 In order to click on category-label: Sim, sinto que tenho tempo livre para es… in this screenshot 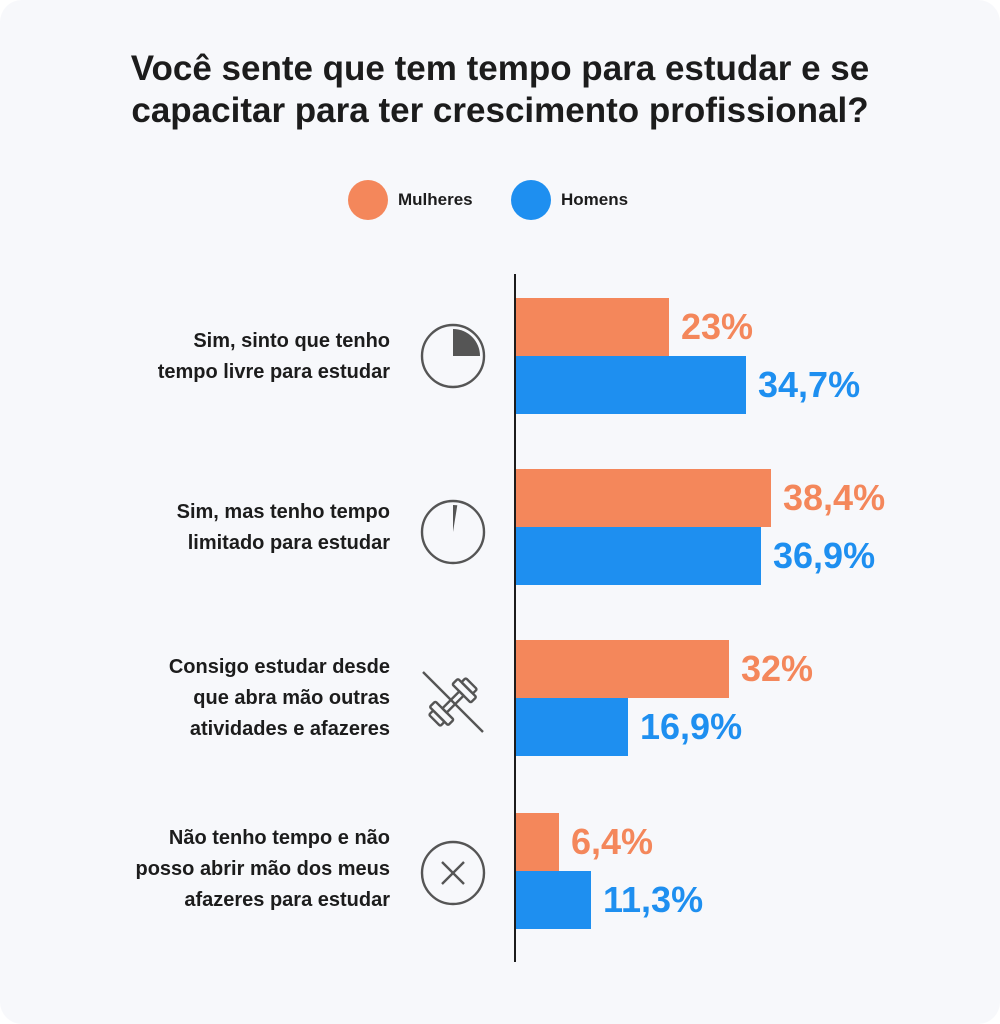, I will do `click(273, 356)`.